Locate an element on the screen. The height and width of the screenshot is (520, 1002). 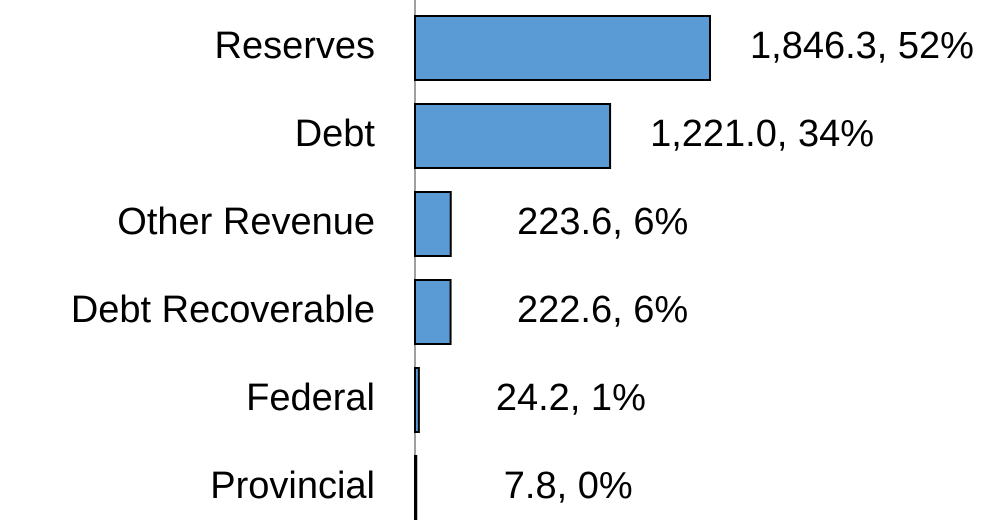
value-label: 222.6, 6% is located at coordinates (602, 310).